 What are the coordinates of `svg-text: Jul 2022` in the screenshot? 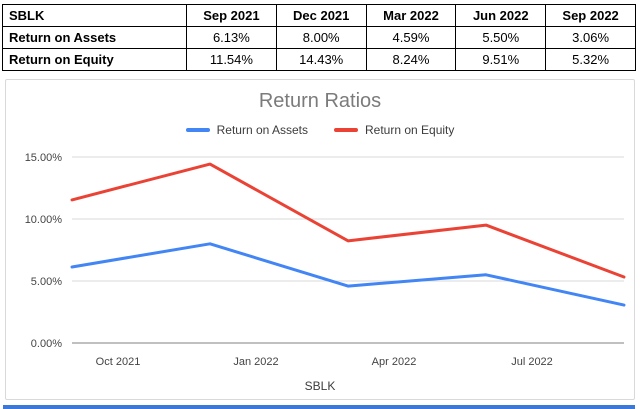 It's located at (532, 362).